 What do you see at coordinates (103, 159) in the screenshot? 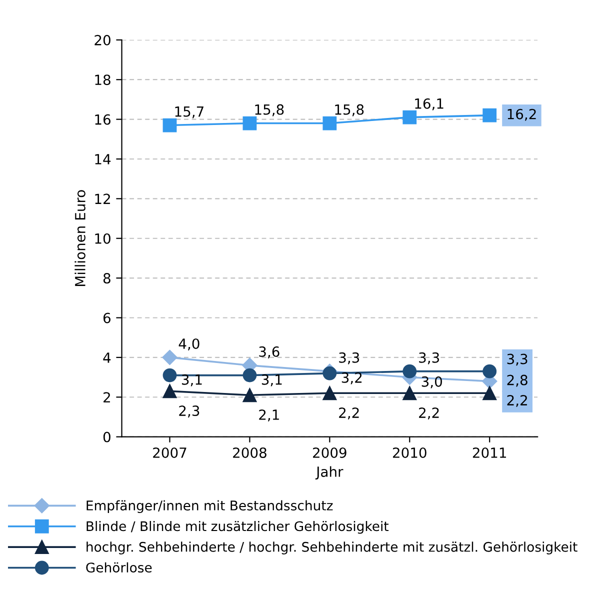
I see `y-tick-label: 14` at bounding box center [103, 159].